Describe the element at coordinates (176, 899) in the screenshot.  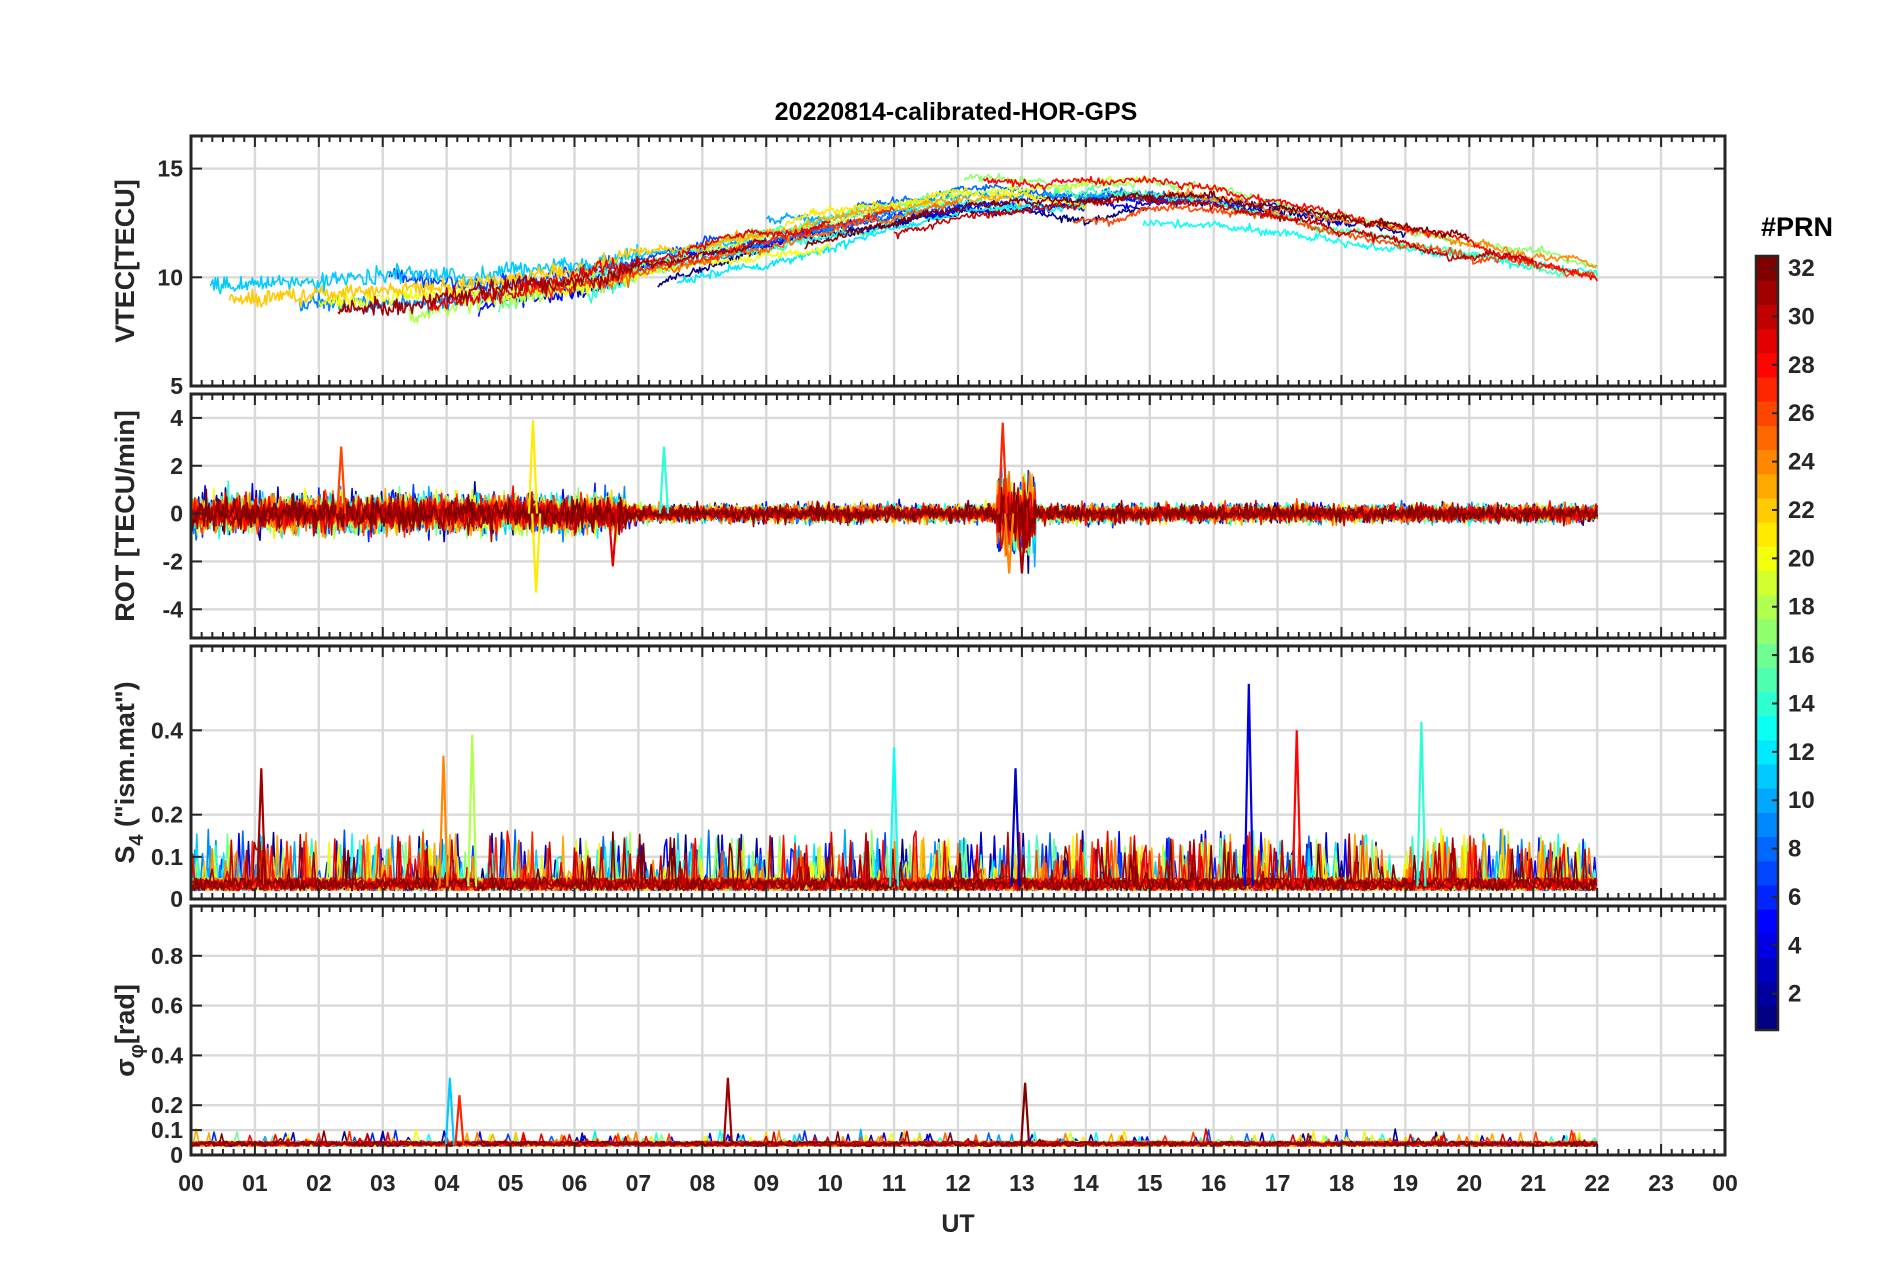
I see `s4-ytick-label: 0` at that location.